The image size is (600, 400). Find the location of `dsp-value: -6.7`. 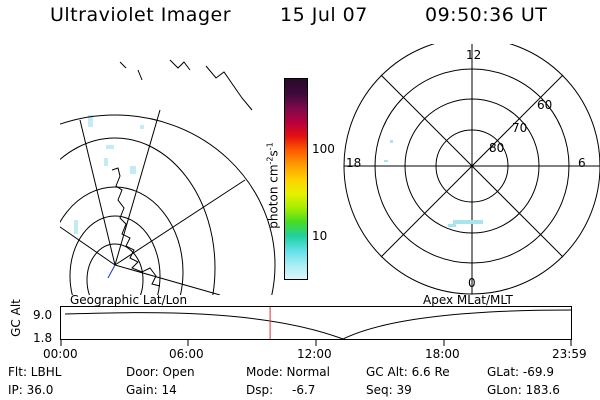

dsp-value: -6.7 is located at coordinates (304, 390).